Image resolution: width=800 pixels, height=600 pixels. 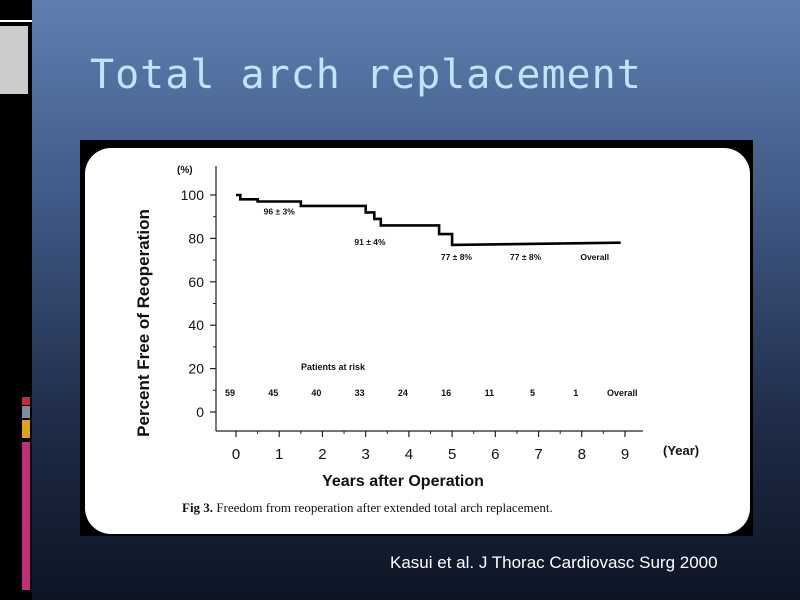 I want to click on x-tick-label: 9, so click(x=625, y=454).